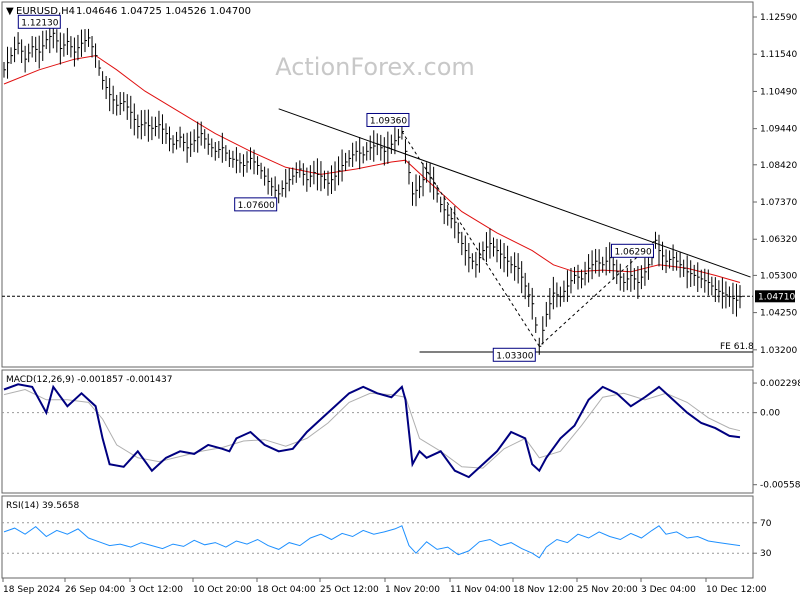 The height and width of the screenshot is (604, 800). Describe the element at coordinates (412, 590) in the screenshot. I see `x-tick-label: 1 Nov 20:00` at that location.